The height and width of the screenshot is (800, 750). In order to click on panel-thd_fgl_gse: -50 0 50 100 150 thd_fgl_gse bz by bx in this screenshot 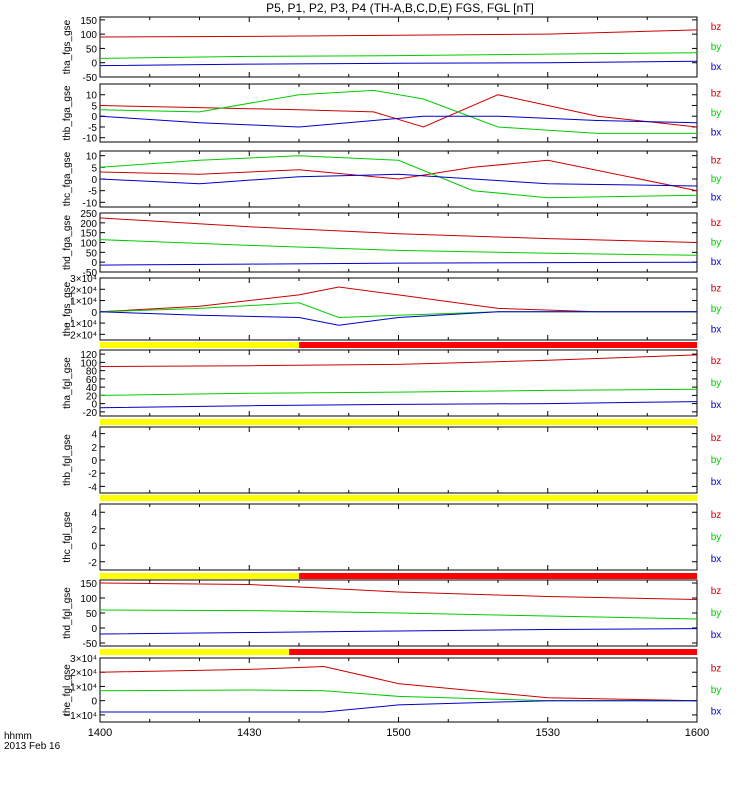, I will do `click(391, 617)`.